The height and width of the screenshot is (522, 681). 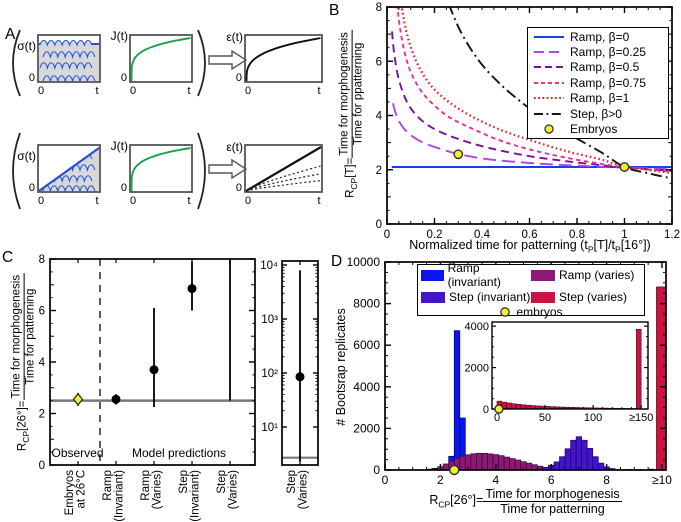 I want to click on svg-text: 10³, so click(x=269, y=320).